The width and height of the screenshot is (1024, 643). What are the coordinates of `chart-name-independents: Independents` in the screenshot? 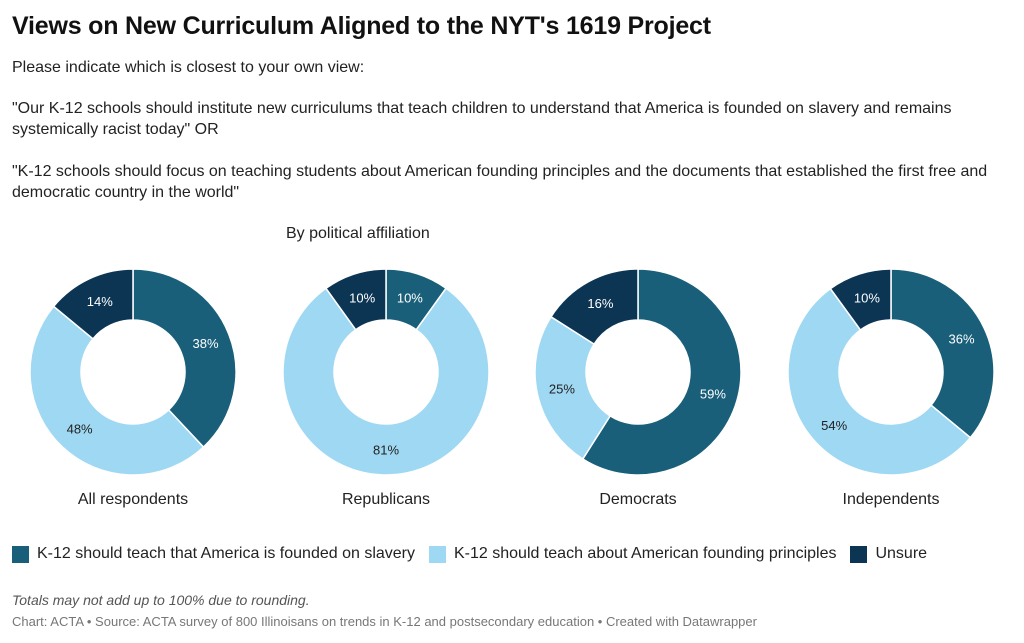 It's located at (891, 499).